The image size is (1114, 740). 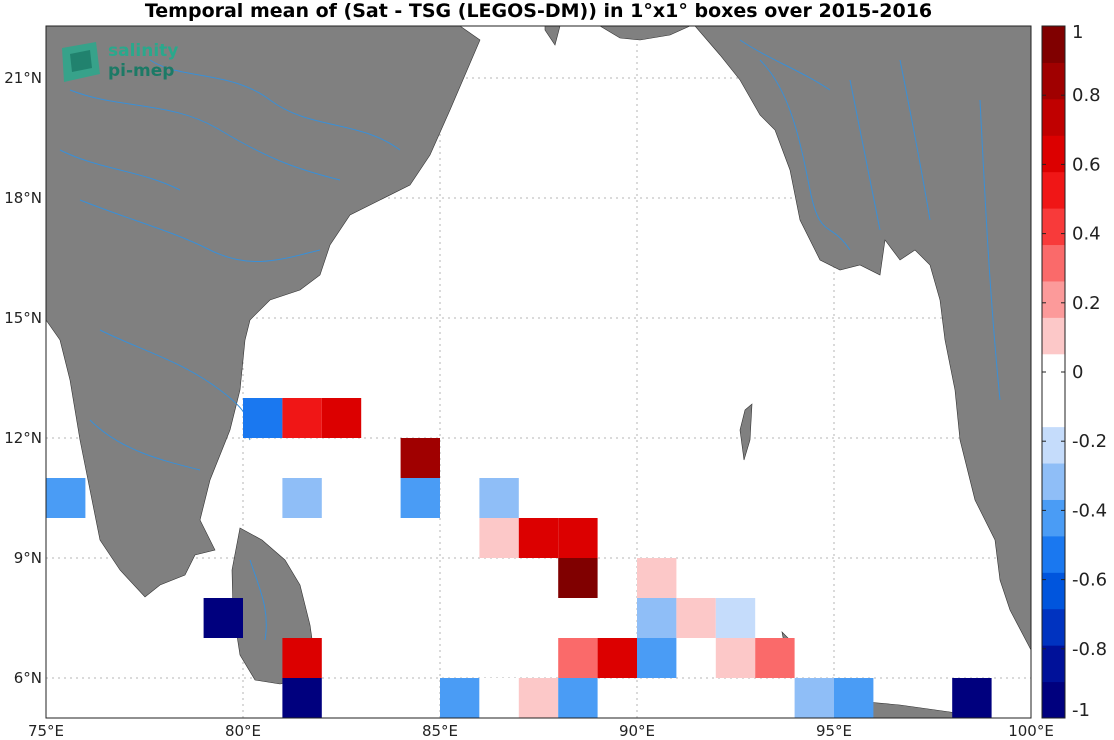 I want to click on colorbar-tick-label: 0.6, so click(x=1086, y=164).